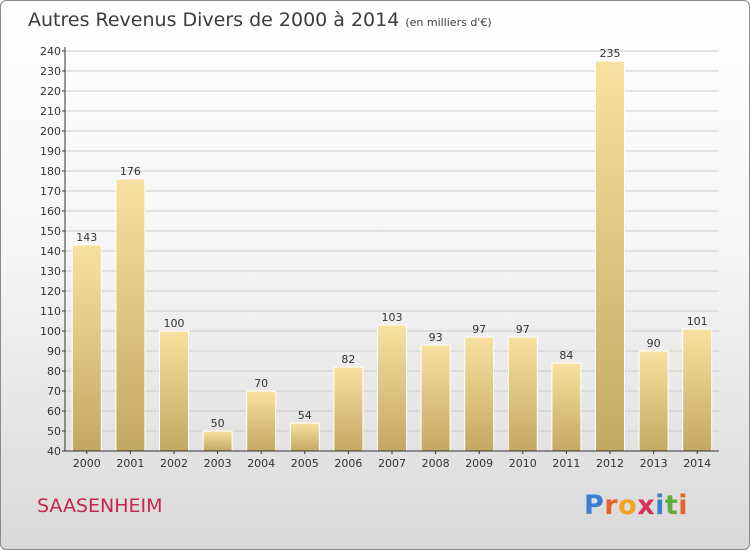 The width and height of the screenshot is (750, 550). Describe the element at coordinates (261, 383) in the screenshot. I see `data-label: 70` at that location.